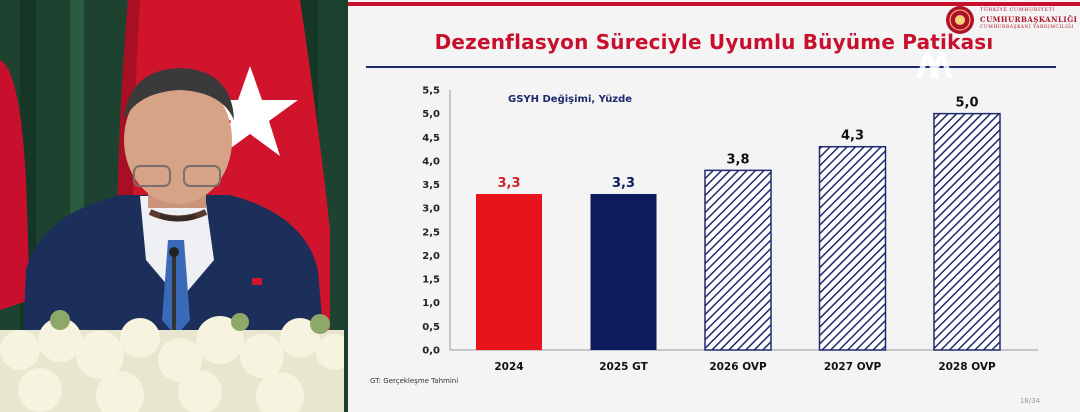  What do you see at coordinates (178, 140) in the screenshot?
I see `speaker-head` at bounding box center [178, 140].